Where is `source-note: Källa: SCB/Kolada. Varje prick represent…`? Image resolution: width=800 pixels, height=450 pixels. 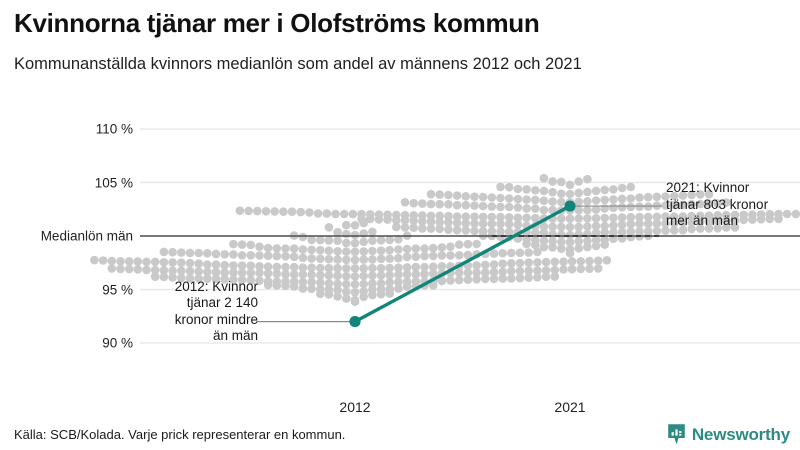 source-note: Källa: SCB/Kolada. Varje prick represent… is located at coordinates (180, 434).